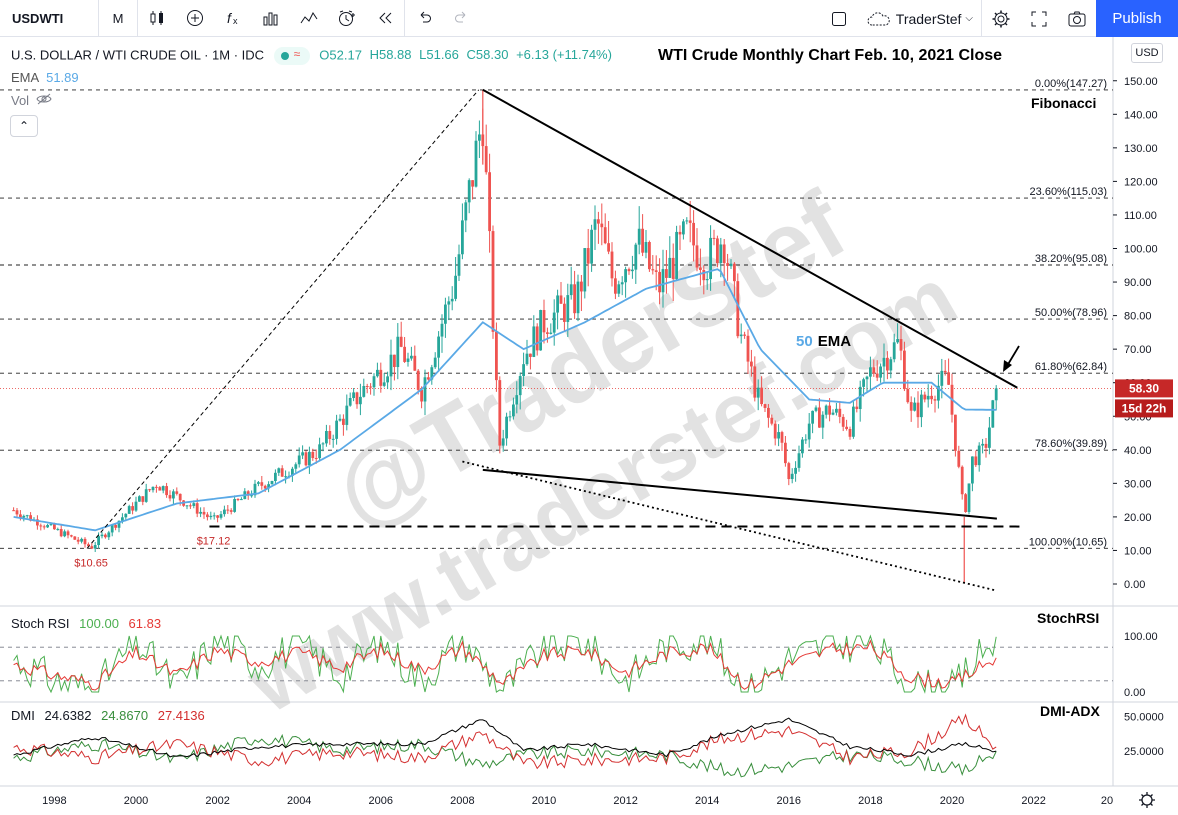  What do you see at coordinates (839, 18) in the screenshot?
I see `fullscreen-select-icon` at bounding box center [839, 18].